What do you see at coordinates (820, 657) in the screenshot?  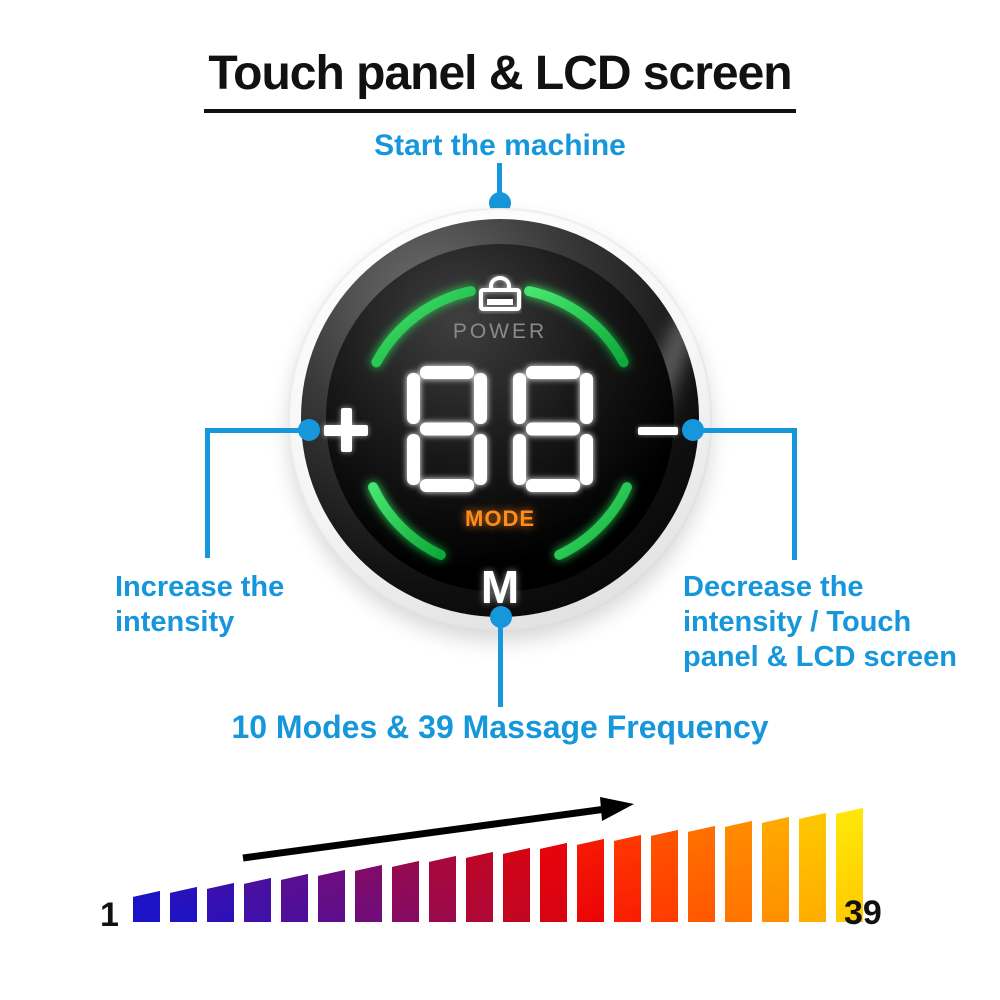 I see `callout-decrease-line3: panel & LCD screen` at bounding box center [820, 657].